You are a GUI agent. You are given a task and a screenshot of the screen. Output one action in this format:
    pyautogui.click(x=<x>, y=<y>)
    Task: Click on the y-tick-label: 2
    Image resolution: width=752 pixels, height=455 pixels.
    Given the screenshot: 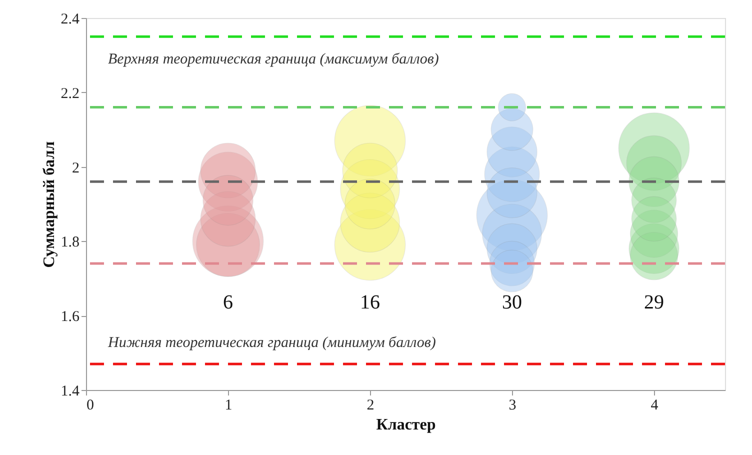 What is the action you would take?
    pyautogui.click(x=76, y=168)
    